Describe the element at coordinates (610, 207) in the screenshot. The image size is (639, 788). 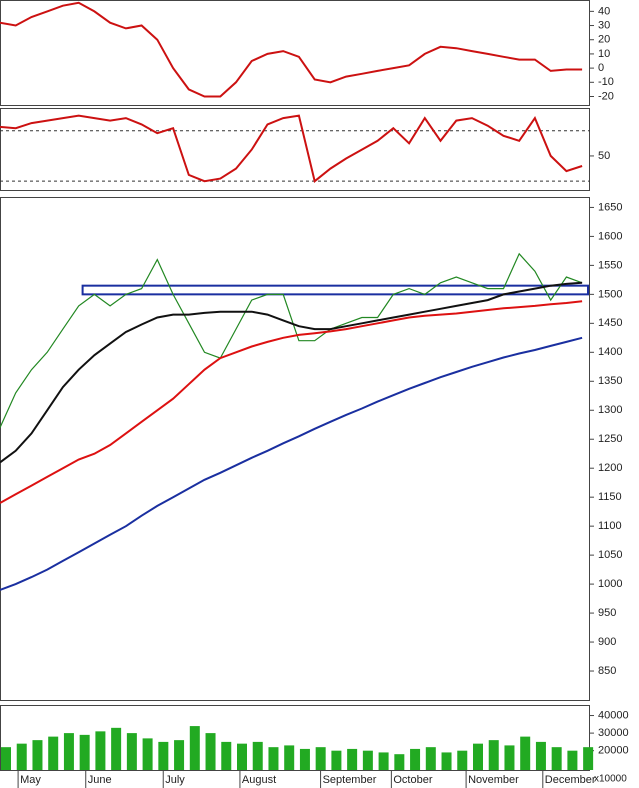
I see `y-tick-label: 1650` at that location.